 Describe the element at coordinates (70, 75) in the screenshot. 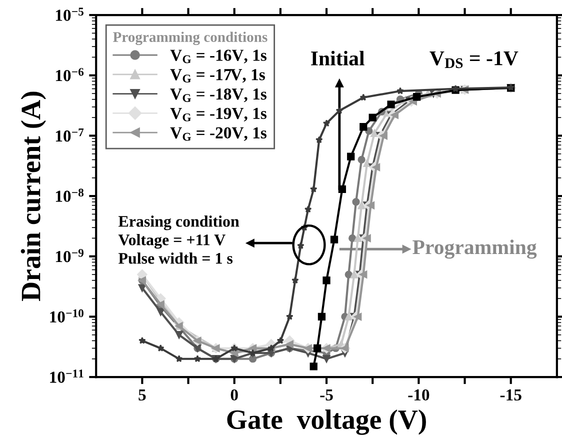

I see `y-tick-label: 10$^{−6}$` at that location.